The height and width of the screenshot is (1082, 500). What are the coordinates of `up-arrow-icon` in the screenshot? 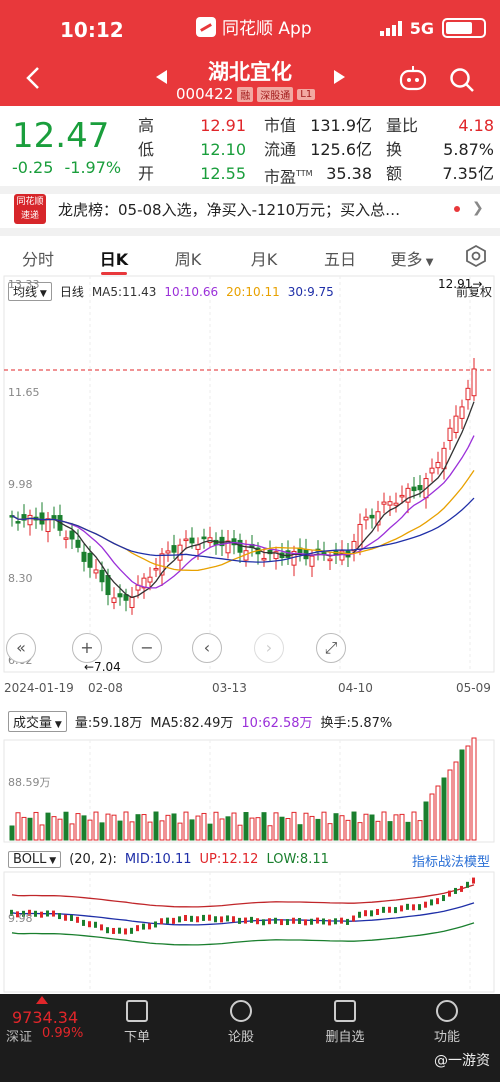 It's located at (42, 1000).